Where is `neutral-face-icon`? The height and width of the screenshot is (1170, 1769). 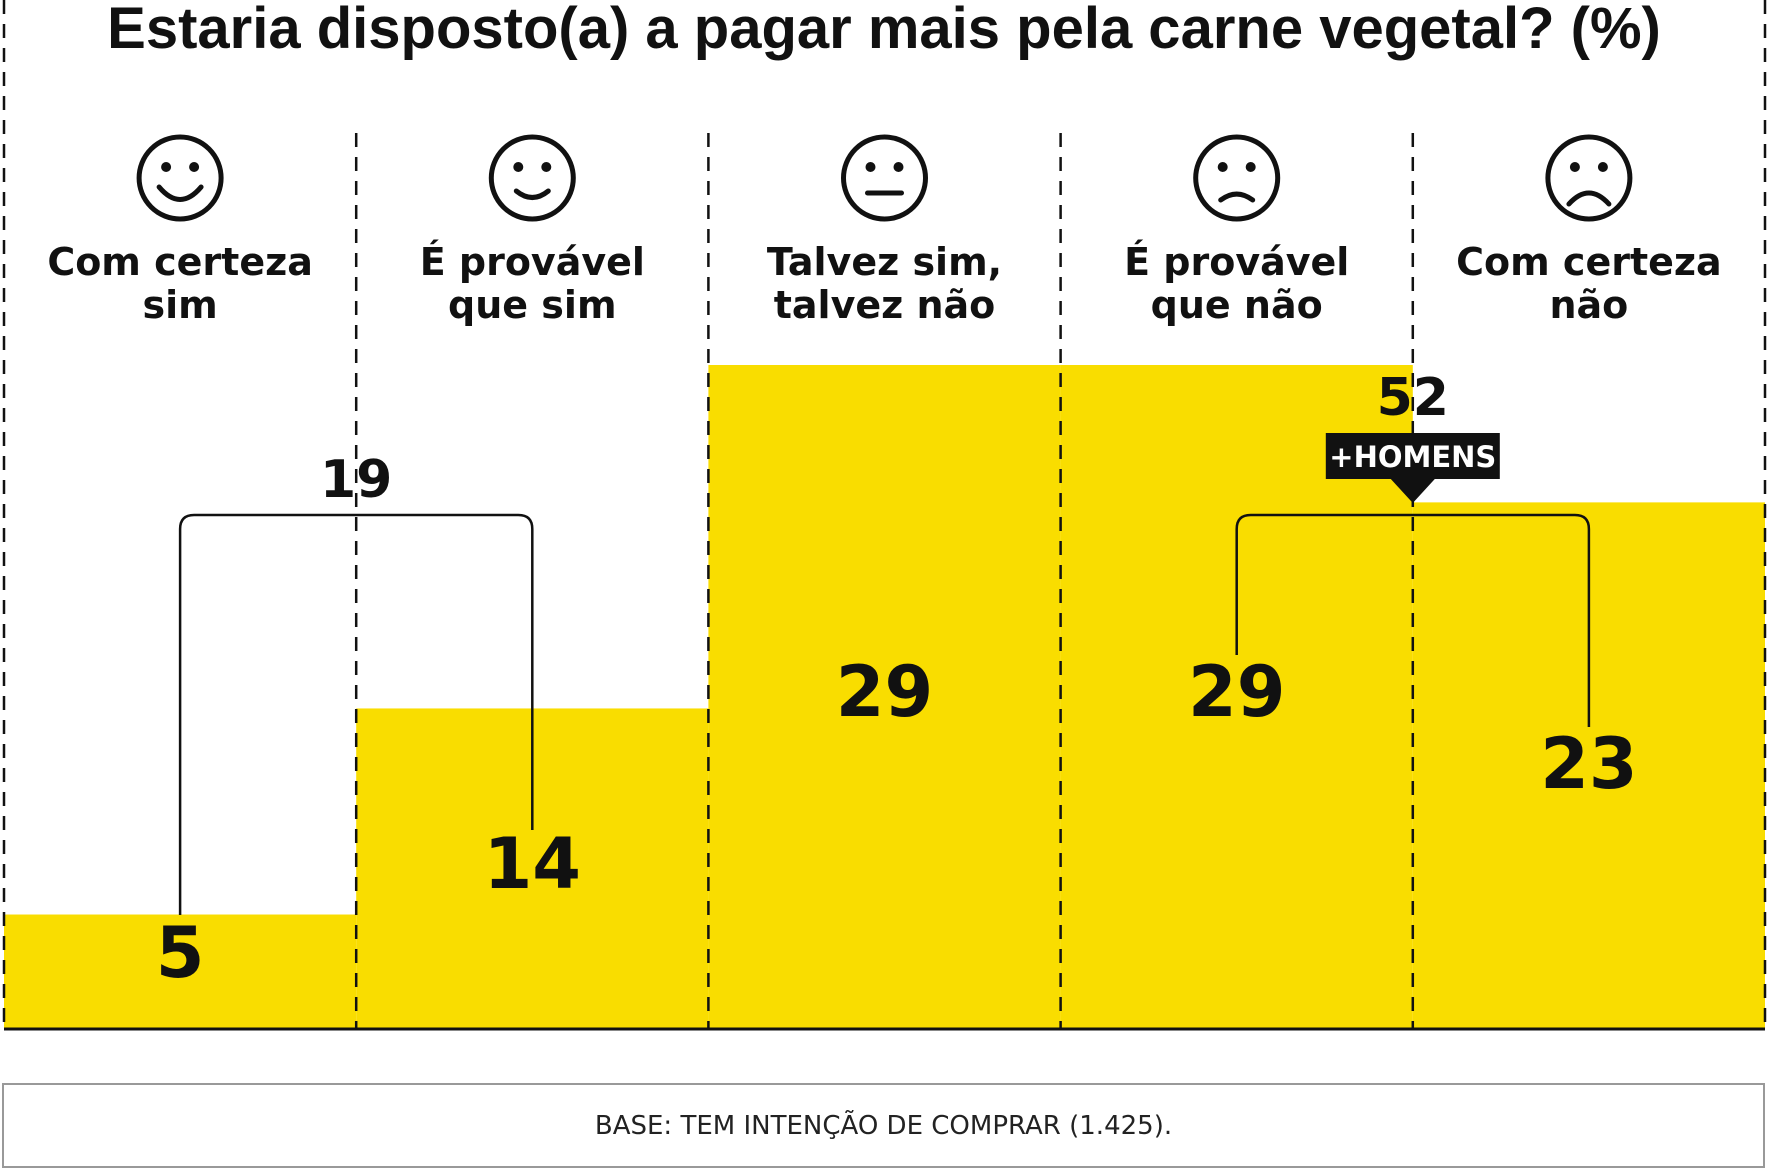 neutral-face-icon is located at coordinates (884, 178).